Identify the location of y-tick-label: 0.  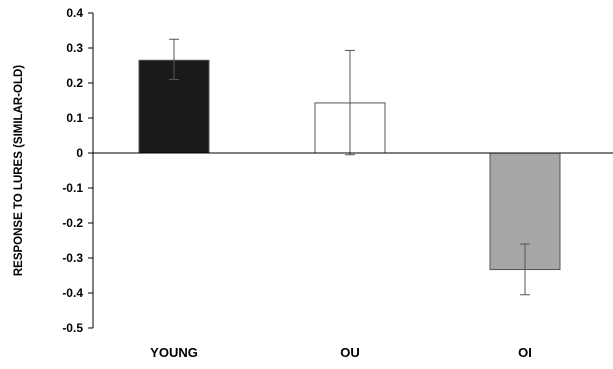
(79, 153).